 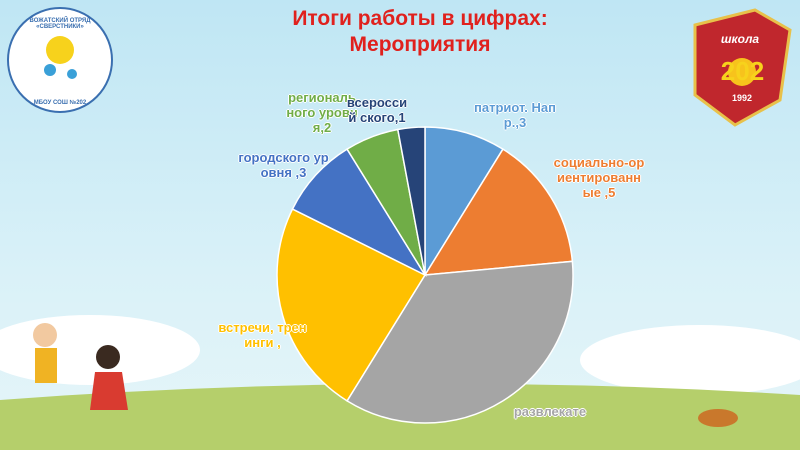 What do you see at coordinates (742, 98) in the screenshot?
I see `emblem-year: 1992` at bounding box center [742, 98].